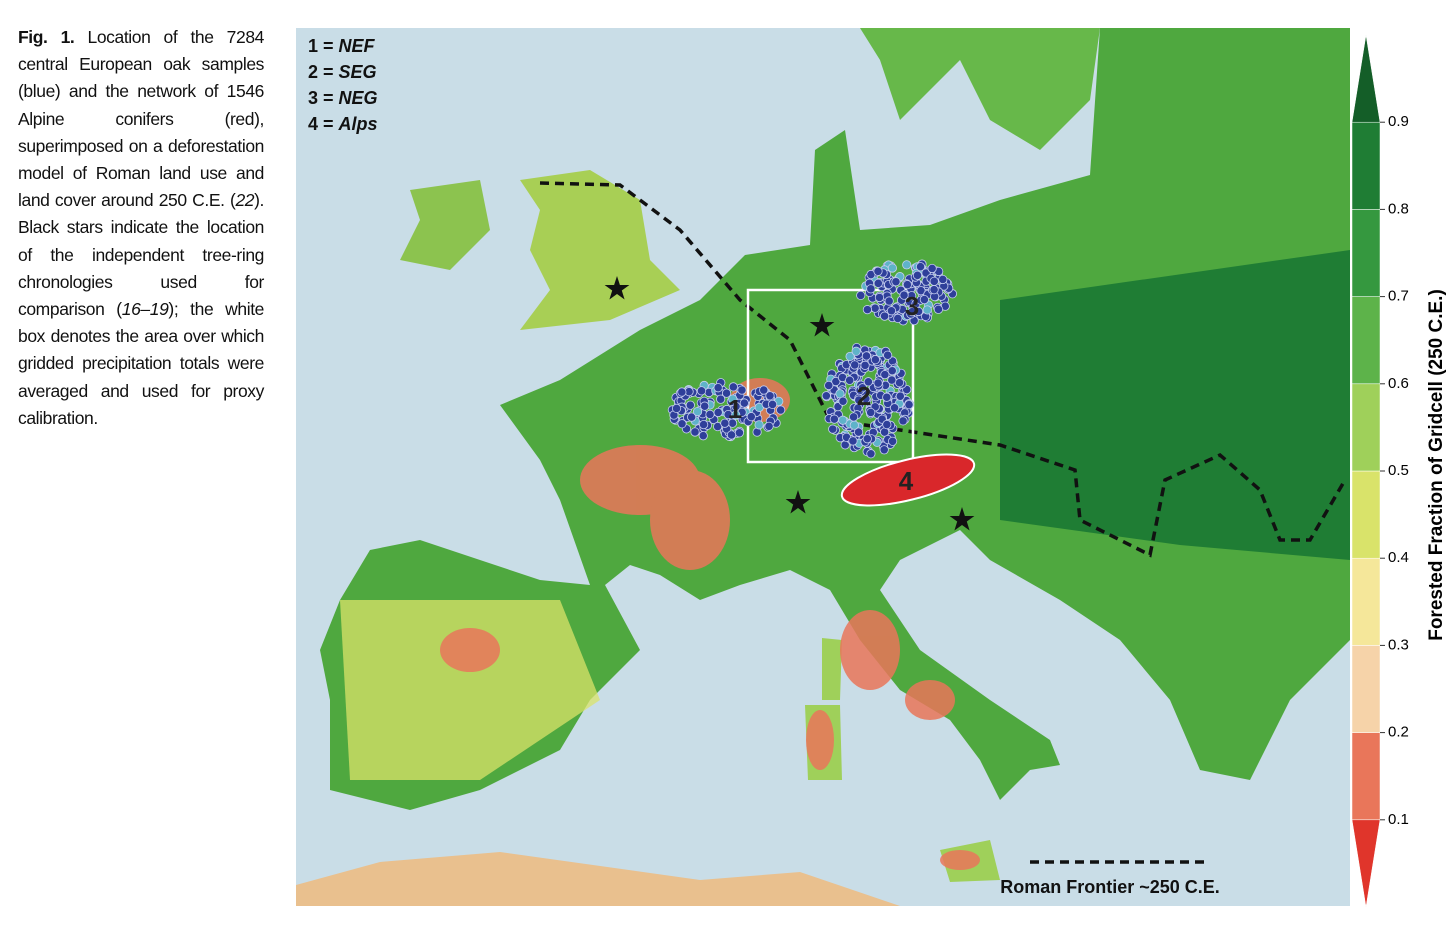 This screenshot has height=933, width=1456. I want to click on colorbar-tick-label: 0.3, so click(1398, 644).